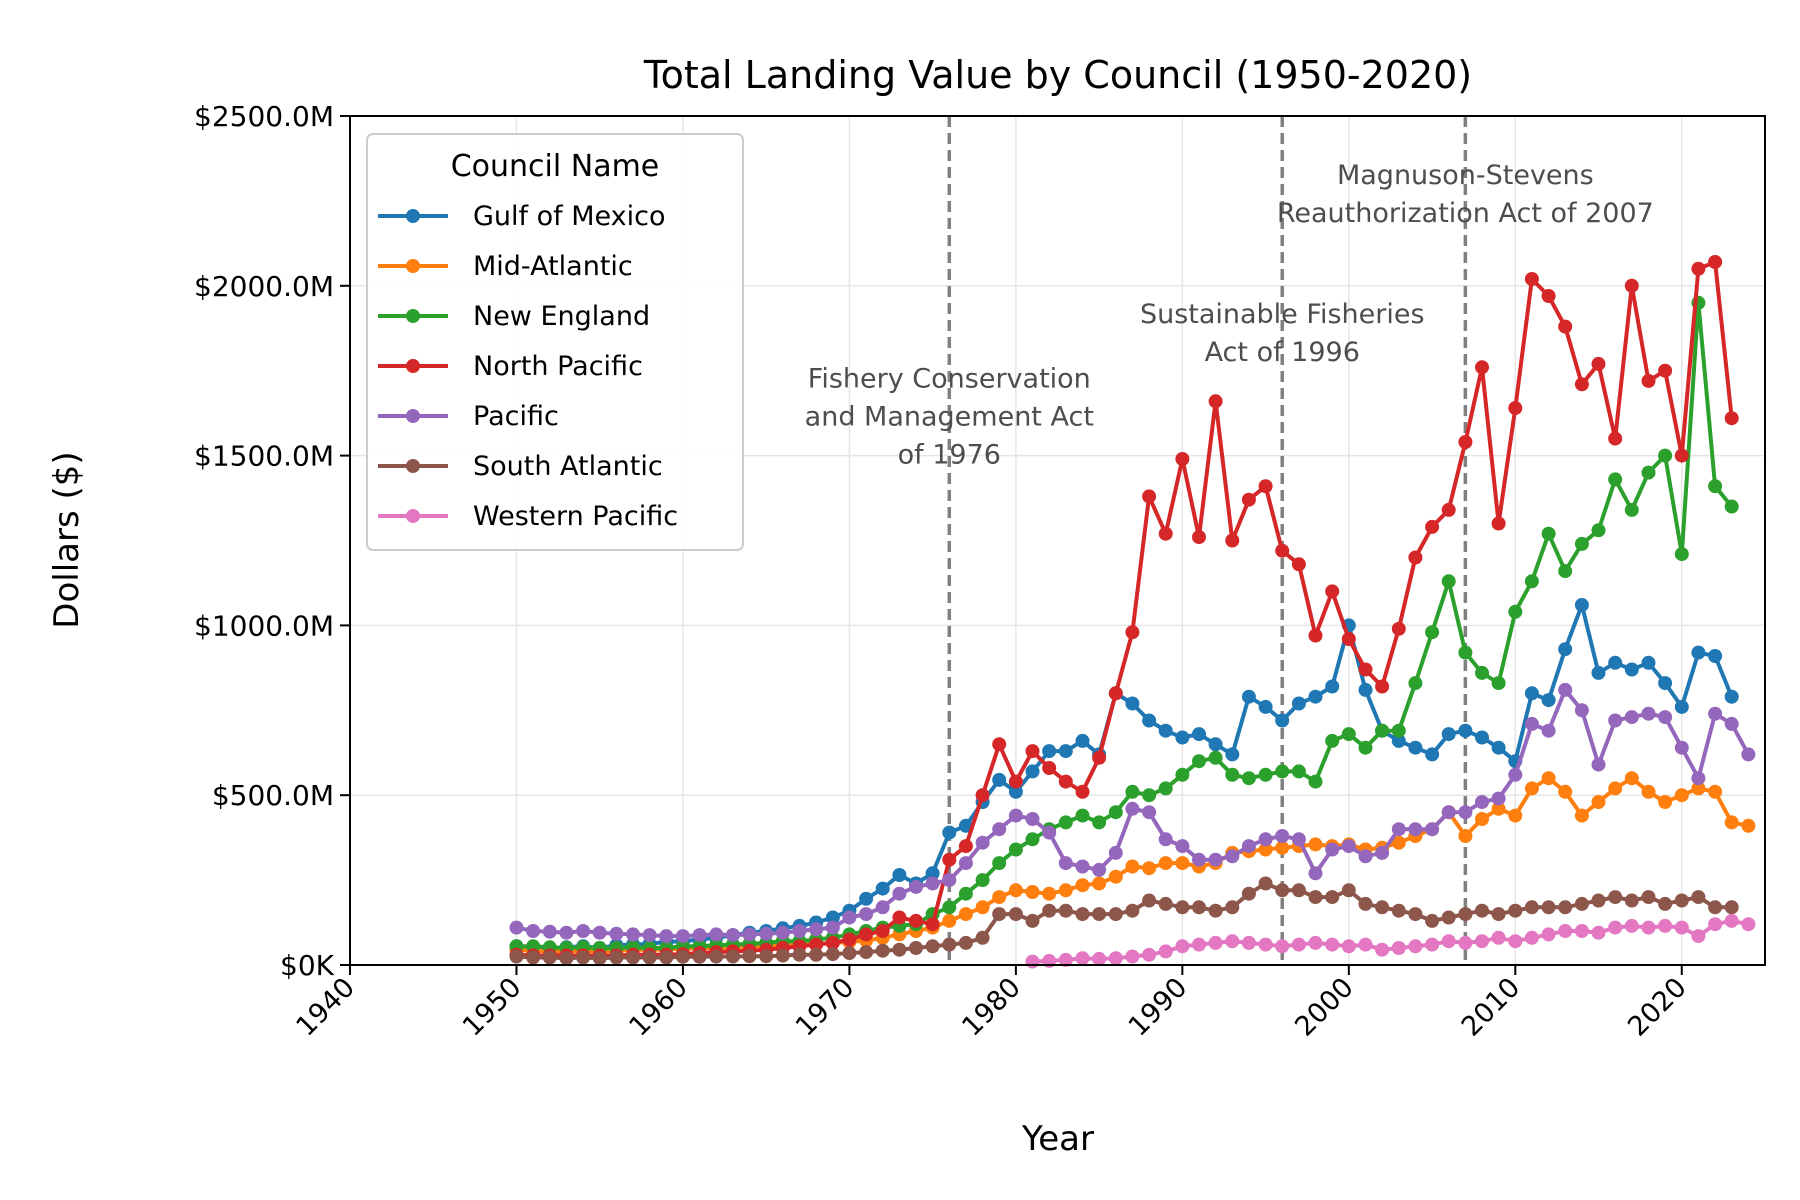 Image resolution: width=1800 pixels, height=1200 pixels. I want to click on event-annotation-line: and Management Act, so click(949, 417).